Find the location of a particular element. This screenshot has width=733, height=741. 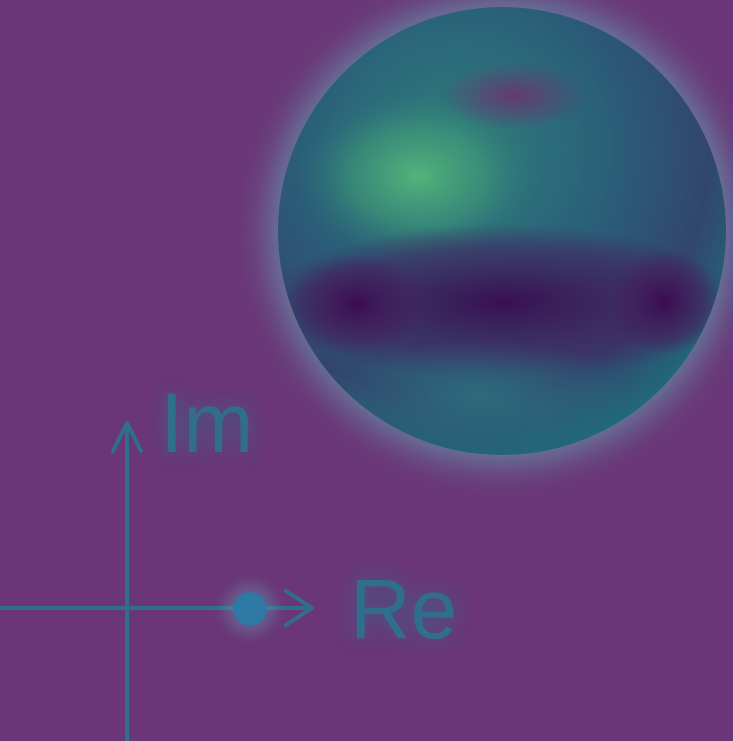

imaginary-axis-label: Im is located at coordinates (206, 423).